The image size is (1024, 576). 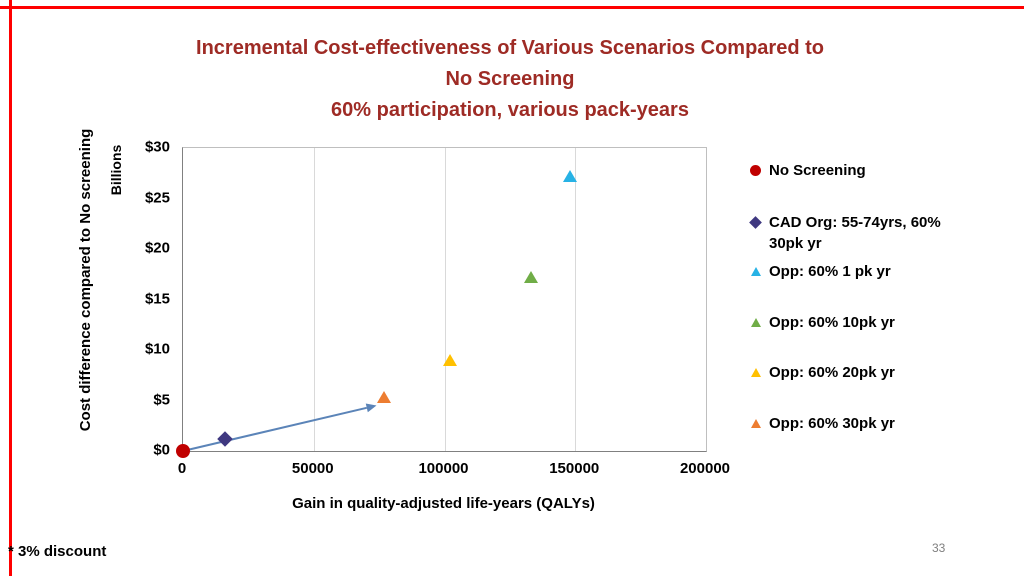 What do you see at coordinates (182, 468) in the screenshot?
I see `x-tick-label: 0` at bounding box center [182, 468].